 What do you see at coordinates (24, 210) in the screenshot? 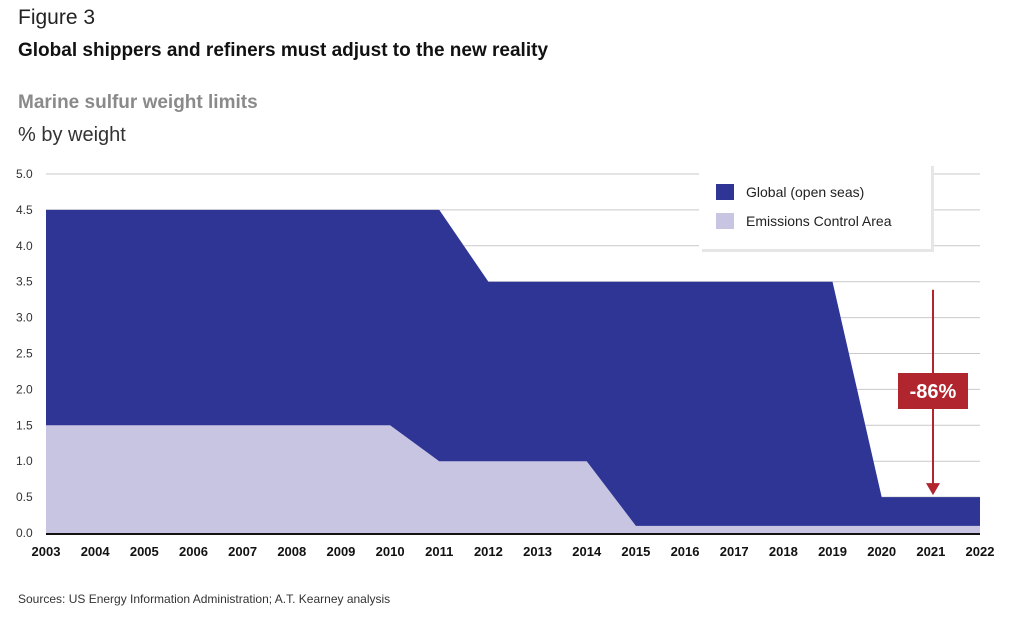
I see `y-tick-label: 4.5` at bounding box center [24, 210].